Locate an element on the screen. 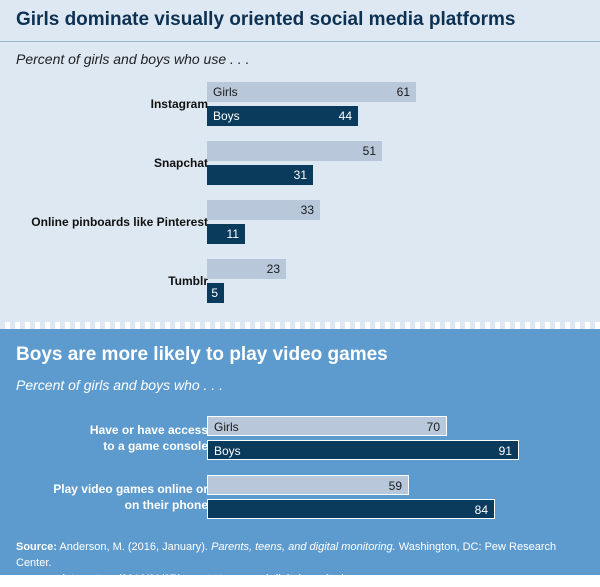 This screenshot has width=600, height=587. title-rule is located at coordinates (300, 41).